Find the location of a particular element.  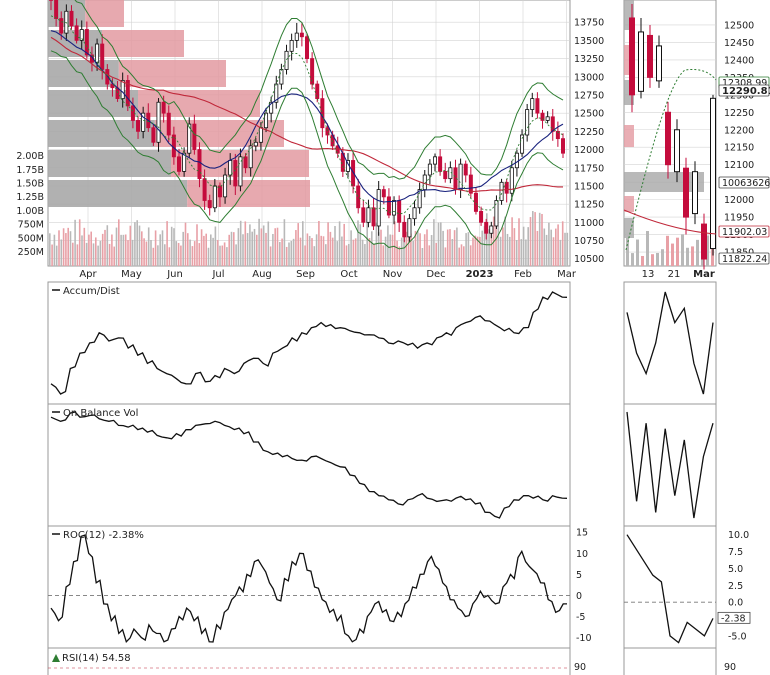

month-label: May is located at coordinates (131, 274).